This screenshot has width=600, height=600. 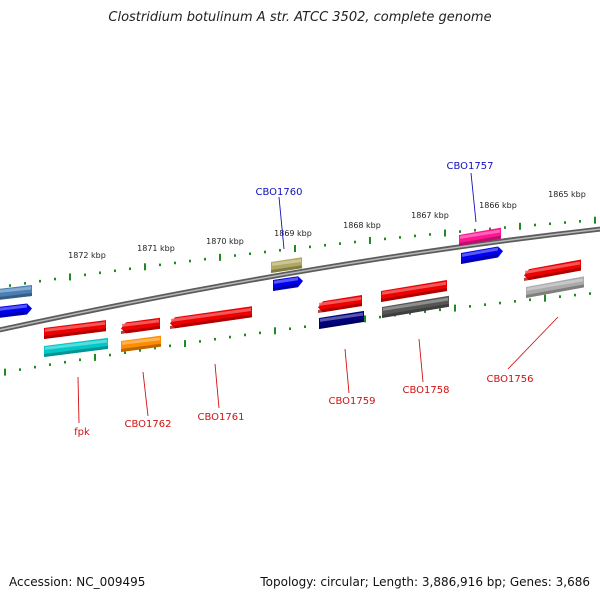 What do you see at coordinates (498, 205) in the screenshot?
I see `kbp-label: 1866 kbp` at bounding box center [498, 205].